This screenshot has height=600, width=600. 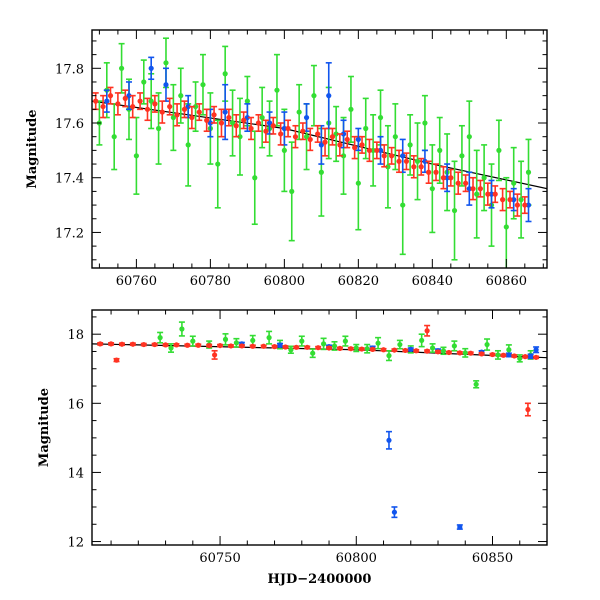 What do you see at coordinates (320, 579) in the screenshot?
I see `x-axis-label: HJD−2400000` at bounding box center [320, 579].